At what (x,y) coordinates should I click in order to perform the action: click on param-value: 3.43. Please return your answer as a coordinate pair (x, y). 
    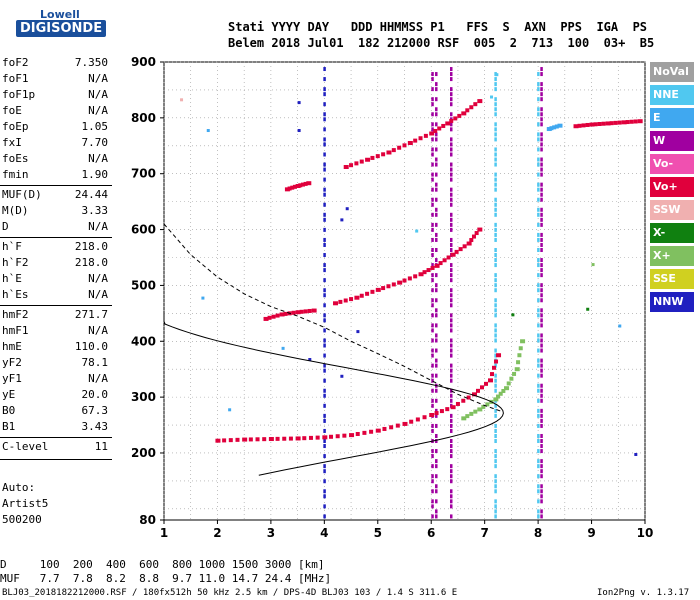
    Looking at the image, I should click on (95, 426).